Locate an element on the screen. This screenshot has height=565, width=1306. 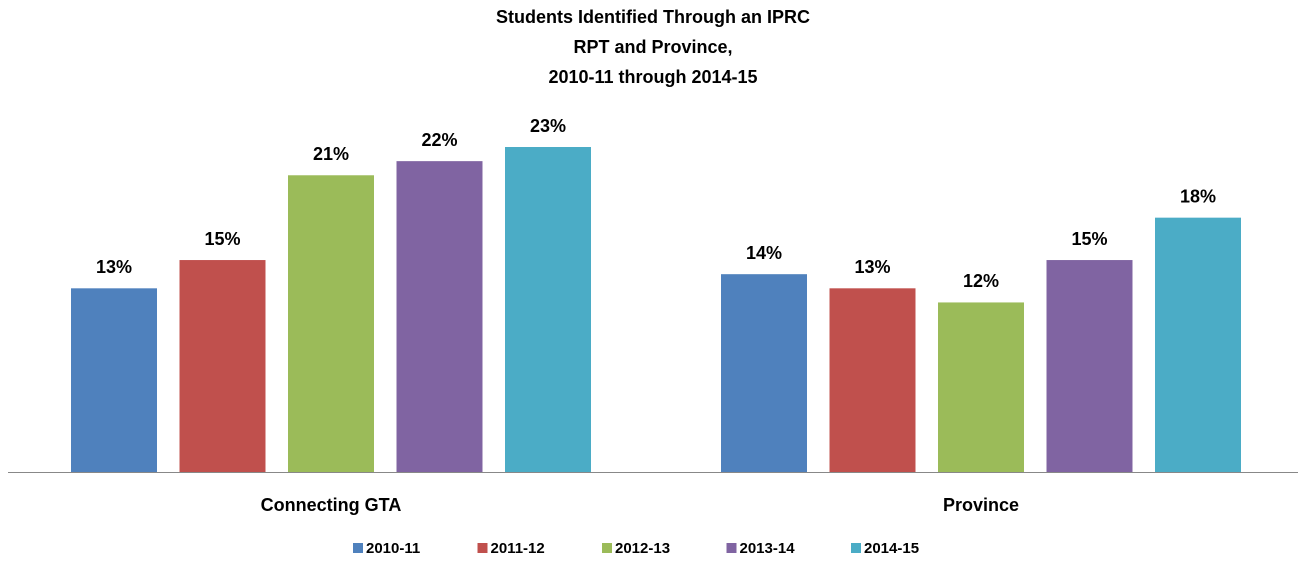
chart-title: Students Identified Through an IPRC is located at coordinates (653, 17).